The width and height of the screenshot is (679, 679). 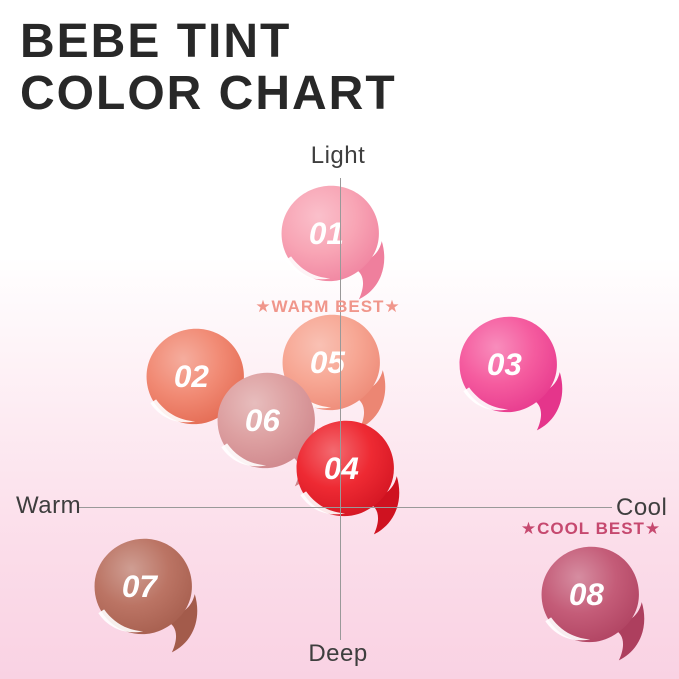 What do you see at coordinates (340, 409) in the screenshot?
I see `vertical-axis-line` at bounding box center [340, 409].